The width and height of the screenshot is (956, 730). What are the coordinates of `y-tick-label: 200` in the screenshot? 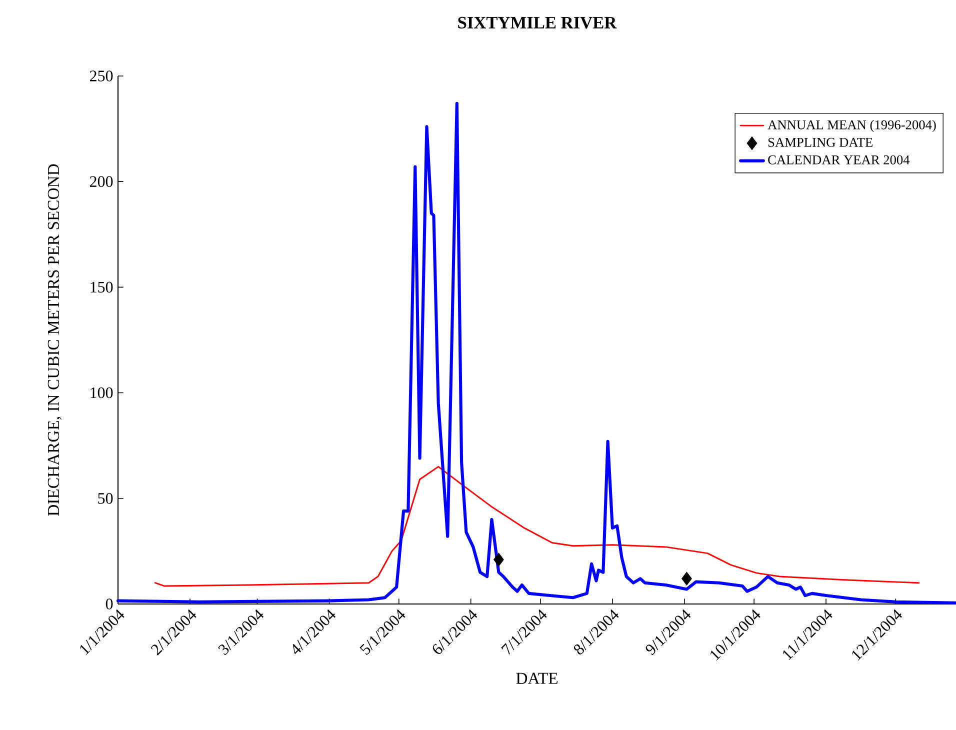 It's located at (101, 181).